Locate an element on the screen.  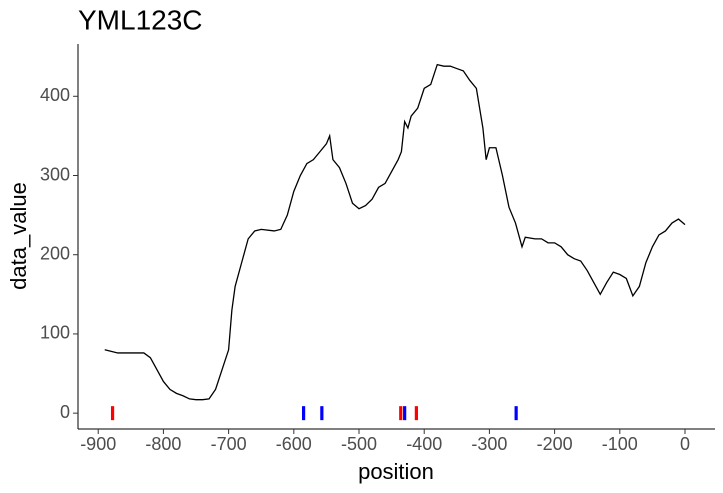
y-tick-label: 200 is located at coordinates (55, 253).